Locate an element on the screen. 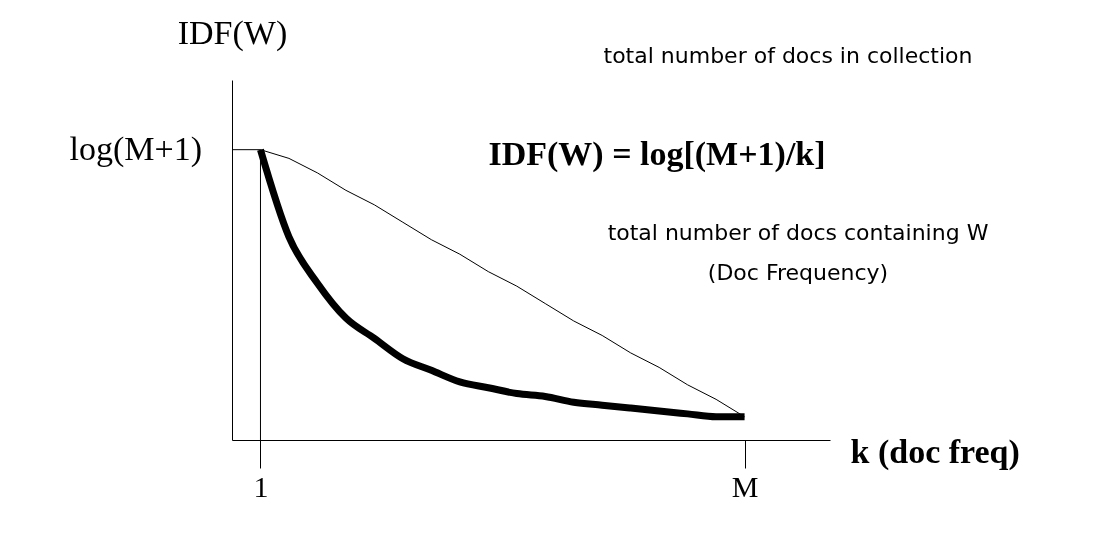 Image resolution: width=1095 pixels, height=550 pixels. x-axis-title: k (doc freq) is located at coordinates (935, 451).